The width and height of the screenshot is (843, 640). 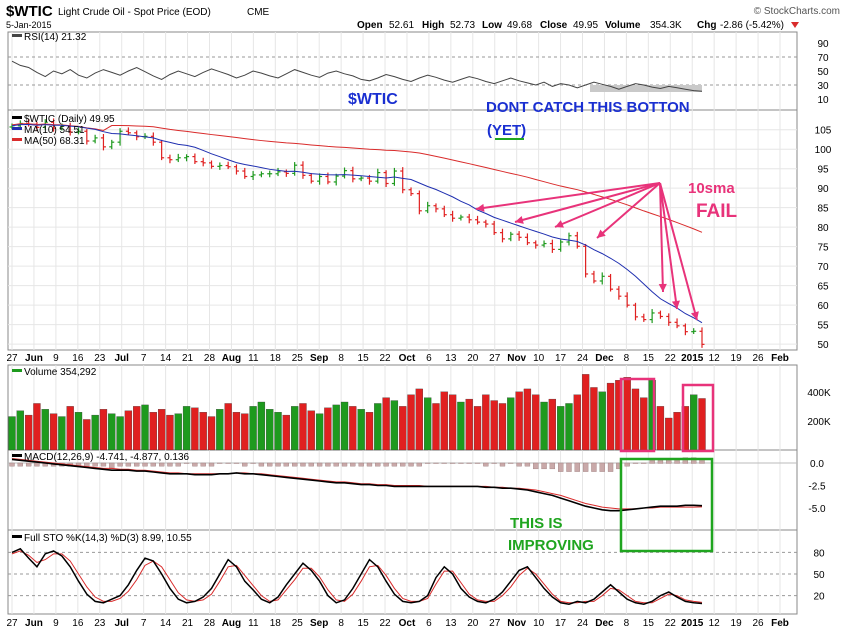 I want to click on low-label: Low, so click(x=492, y=25).